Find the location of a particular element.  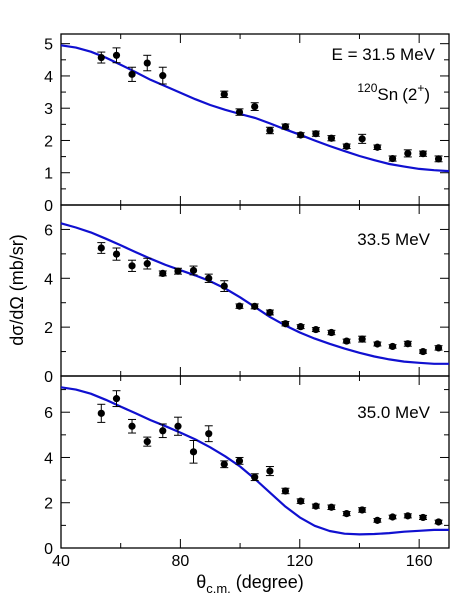

panel-1-nucleus-label: 120Sn (2+) is located at coordinates (393, 92).